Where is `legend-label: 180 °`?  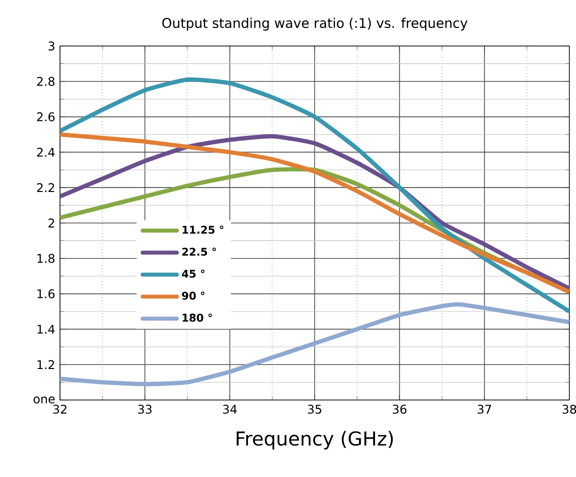
legend-label: 180 ° is located at coordinates (197, 318).